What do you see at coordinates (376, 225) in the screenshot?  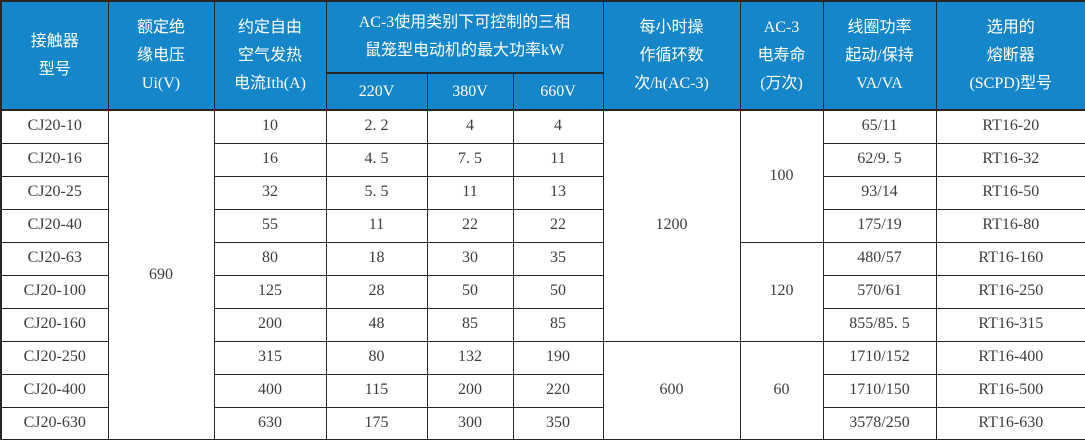 I see `cell-p220: 11` at bounding box center [376, 225].